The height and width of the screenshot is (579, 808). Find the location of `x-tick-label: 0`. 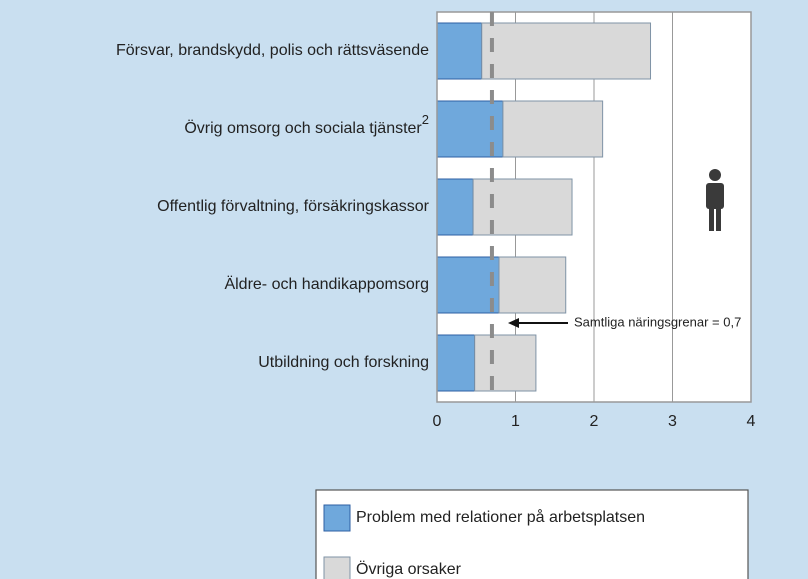

x-tick-label: 0 is located at coordinates (437, 421).